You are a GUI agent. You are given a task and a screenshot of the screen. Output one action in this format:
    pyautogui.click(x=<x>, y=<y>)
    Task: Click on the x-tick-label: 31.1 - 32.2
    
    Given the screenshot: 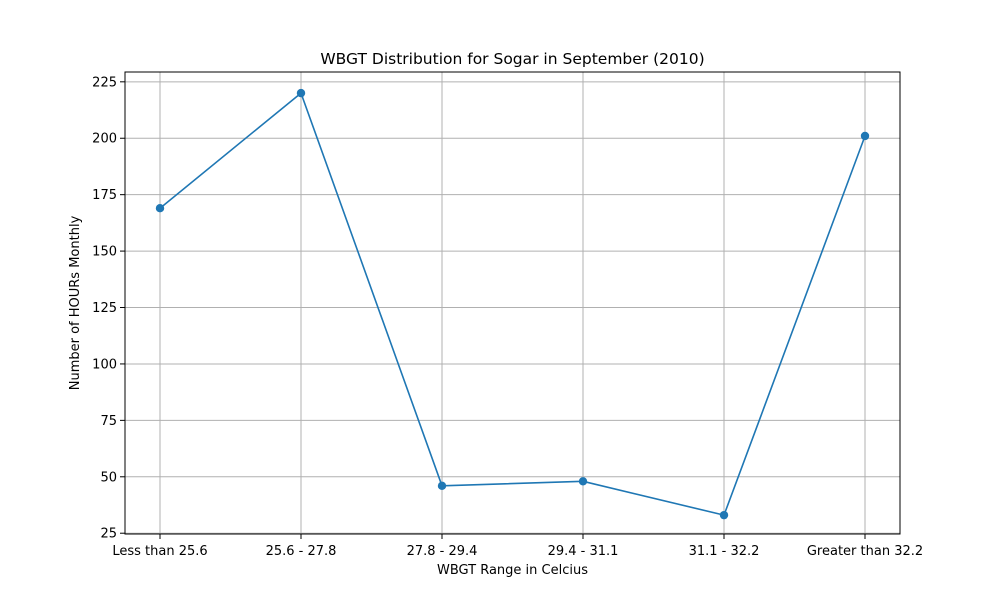 What is the action you would take?
    pyautogui.click(x=724, y=551)
    